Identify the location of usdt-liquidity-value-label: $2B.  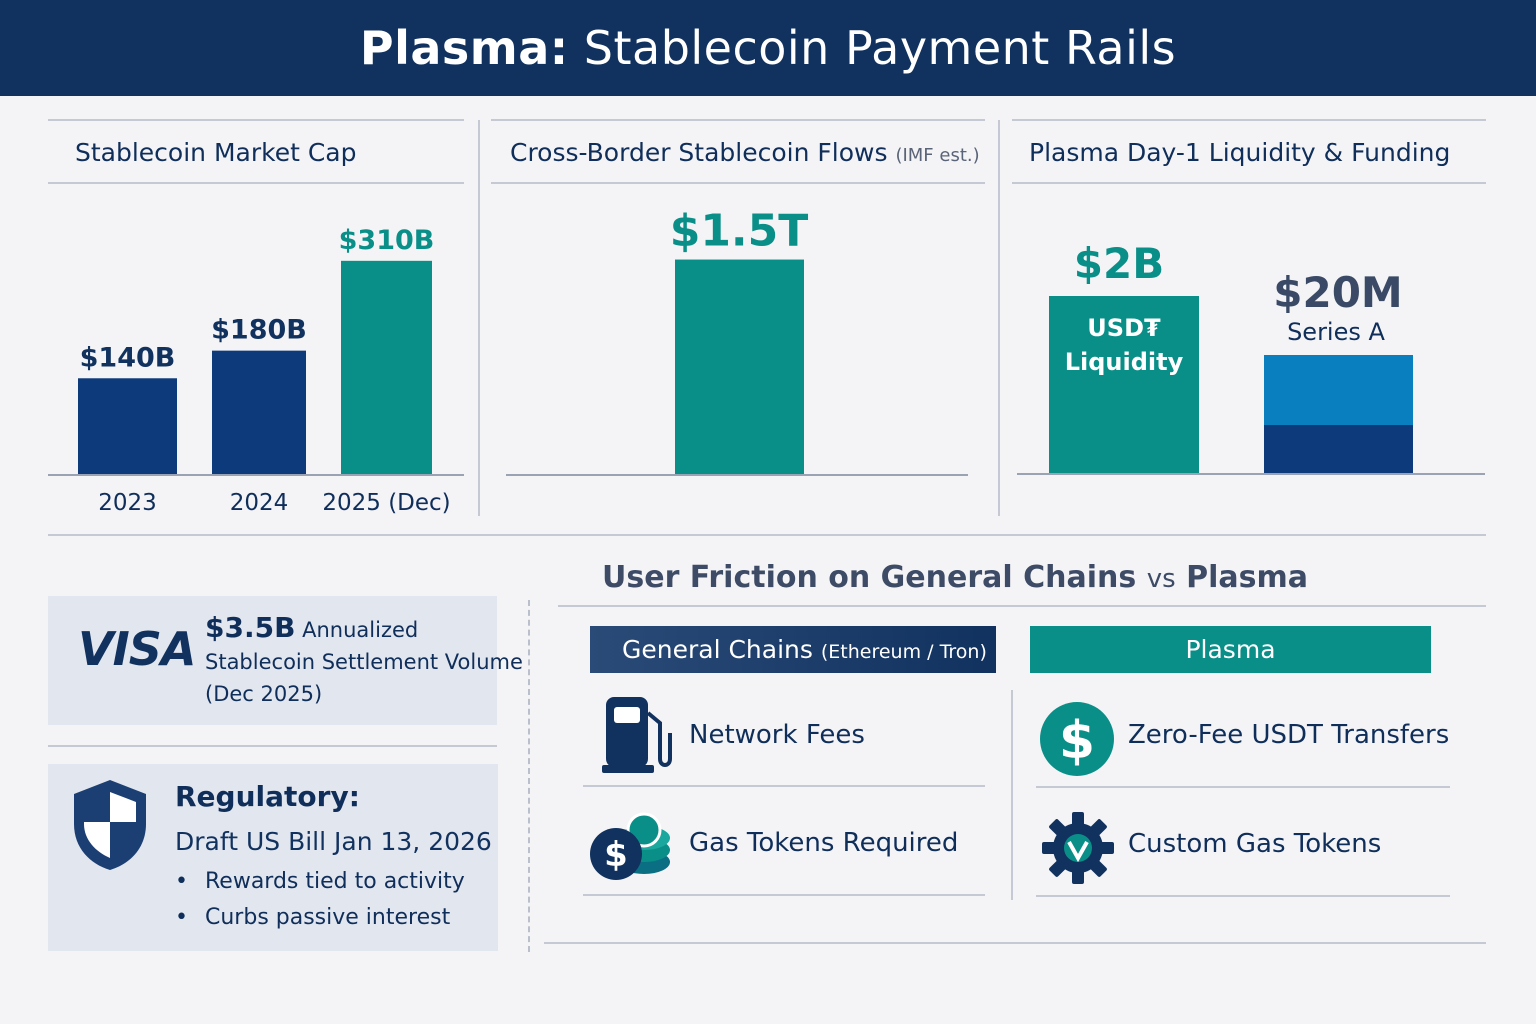
(1119, 263).